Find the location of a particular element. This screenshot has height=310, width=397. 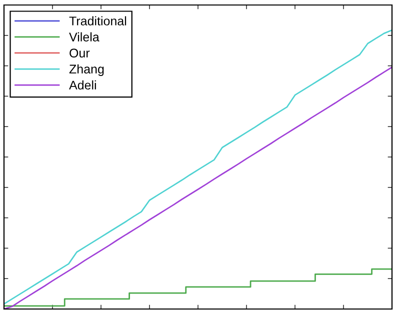

legend-label: Vilela is located at coordinates (84, 37).